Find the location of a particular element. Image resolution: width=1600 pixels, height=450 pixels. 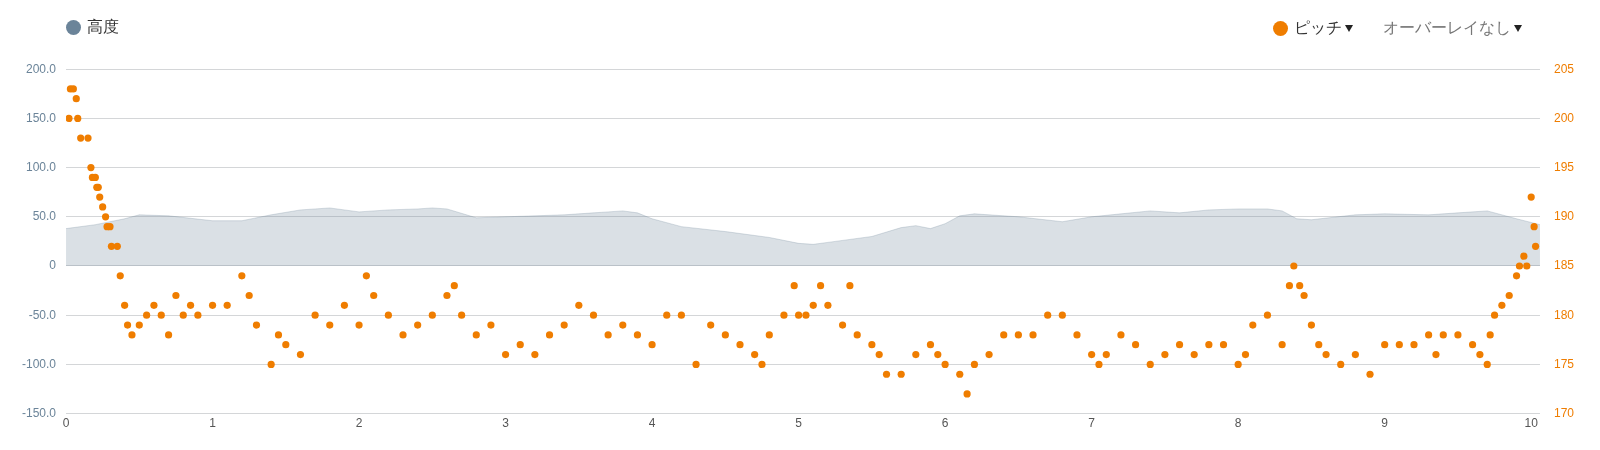

legend-label: ピッチ is located at coordinates (1318, 27).